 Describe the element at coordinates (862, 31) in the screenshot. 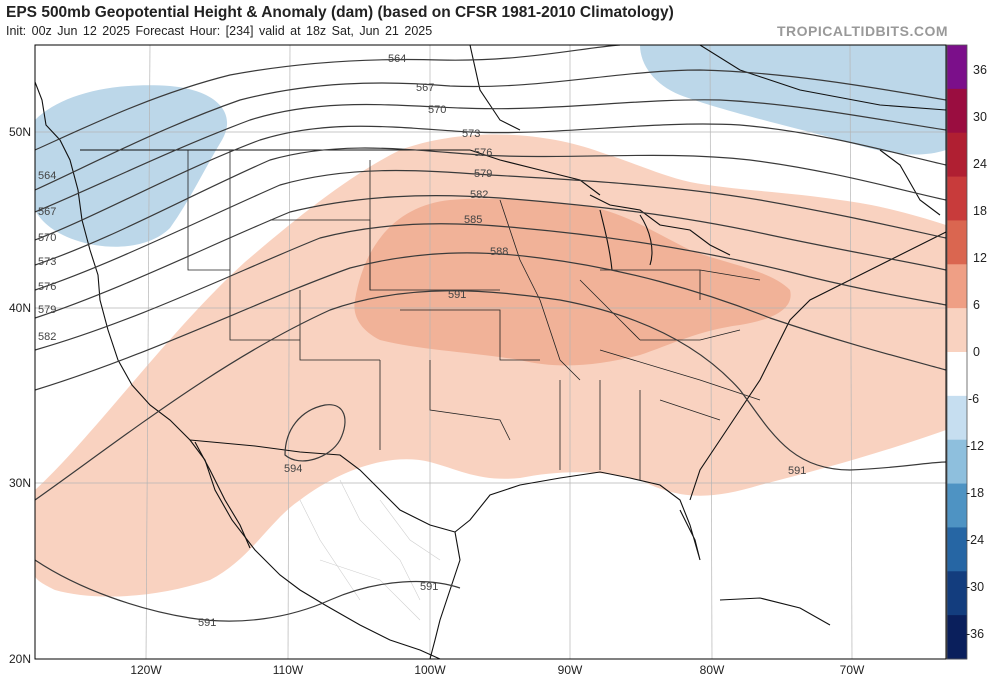

I see `brand-watermark: TROPICALTIDBITS.COM` at that location.